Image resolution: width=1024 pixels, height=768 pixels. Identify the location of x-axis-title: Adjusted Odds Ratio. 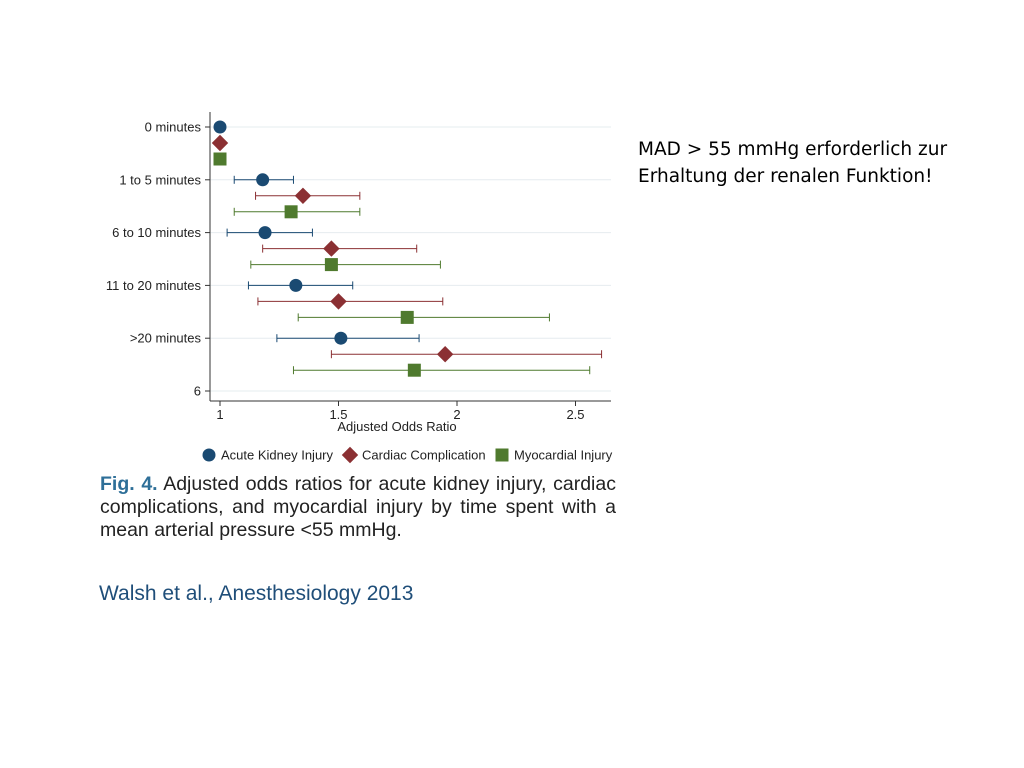
(396, 426).